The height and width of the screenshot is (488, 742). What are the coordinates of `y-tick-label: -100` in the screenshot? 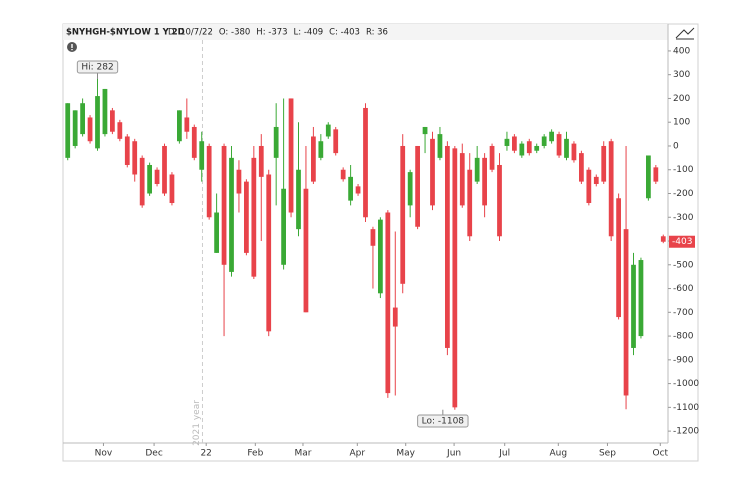 It's located at (683, 170).